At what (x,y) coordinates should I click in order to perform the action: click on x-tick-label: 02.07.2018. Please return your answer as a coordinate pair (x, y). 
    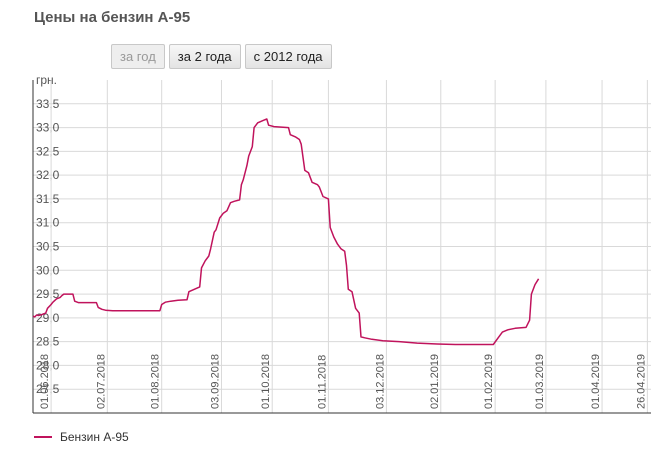
    Looking at the image, I should click on (101, 381).